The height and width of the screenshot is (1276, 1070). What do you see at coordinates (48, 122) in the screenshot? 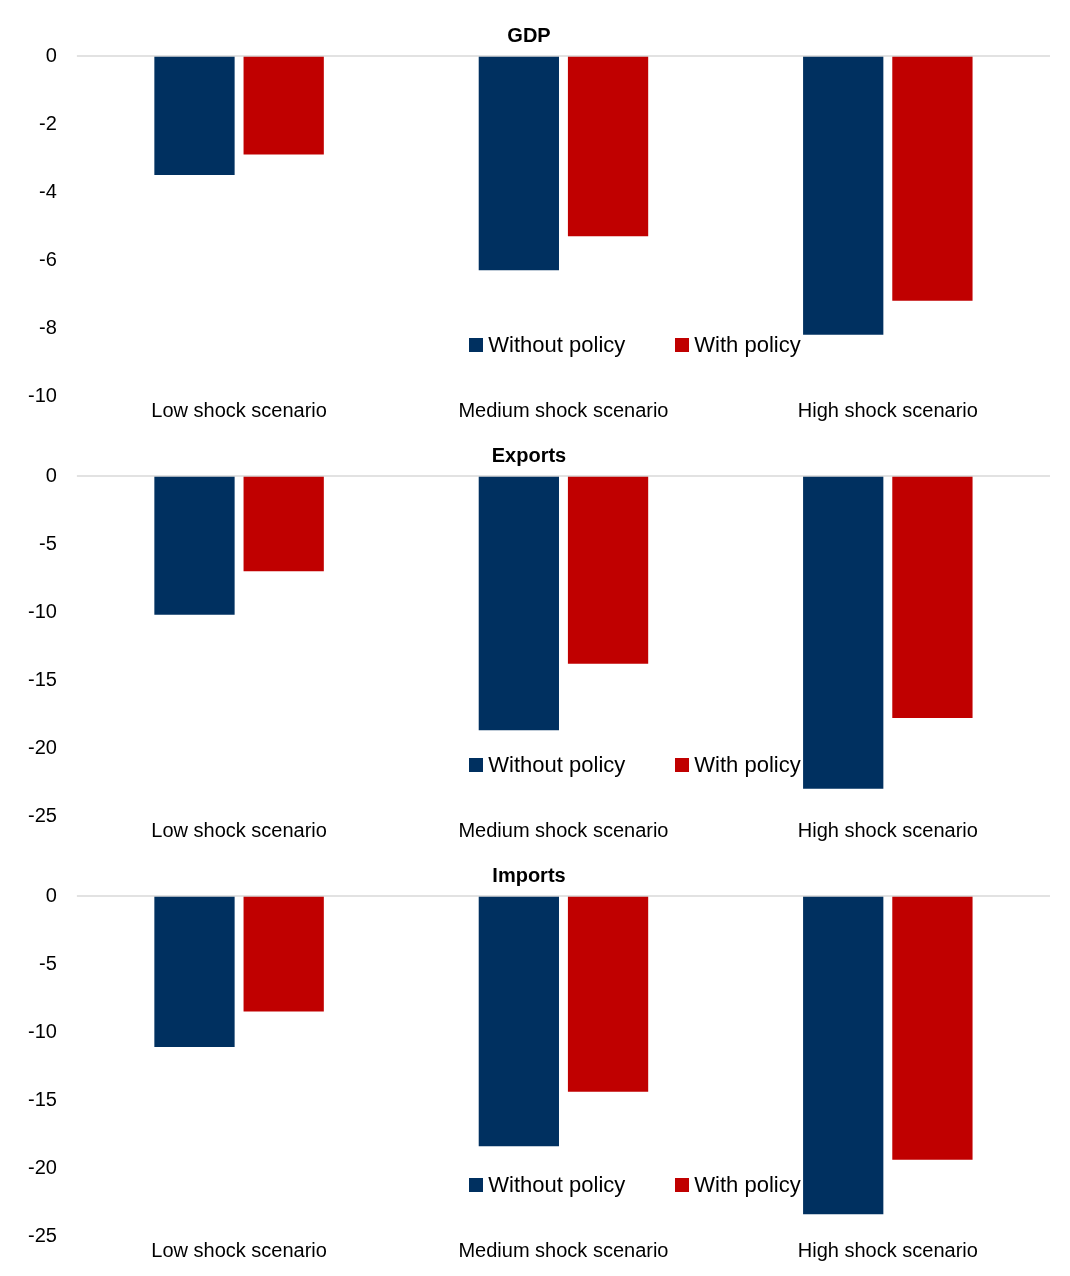
I see `y-tick-label: -2` at bounding box center [48, 122].